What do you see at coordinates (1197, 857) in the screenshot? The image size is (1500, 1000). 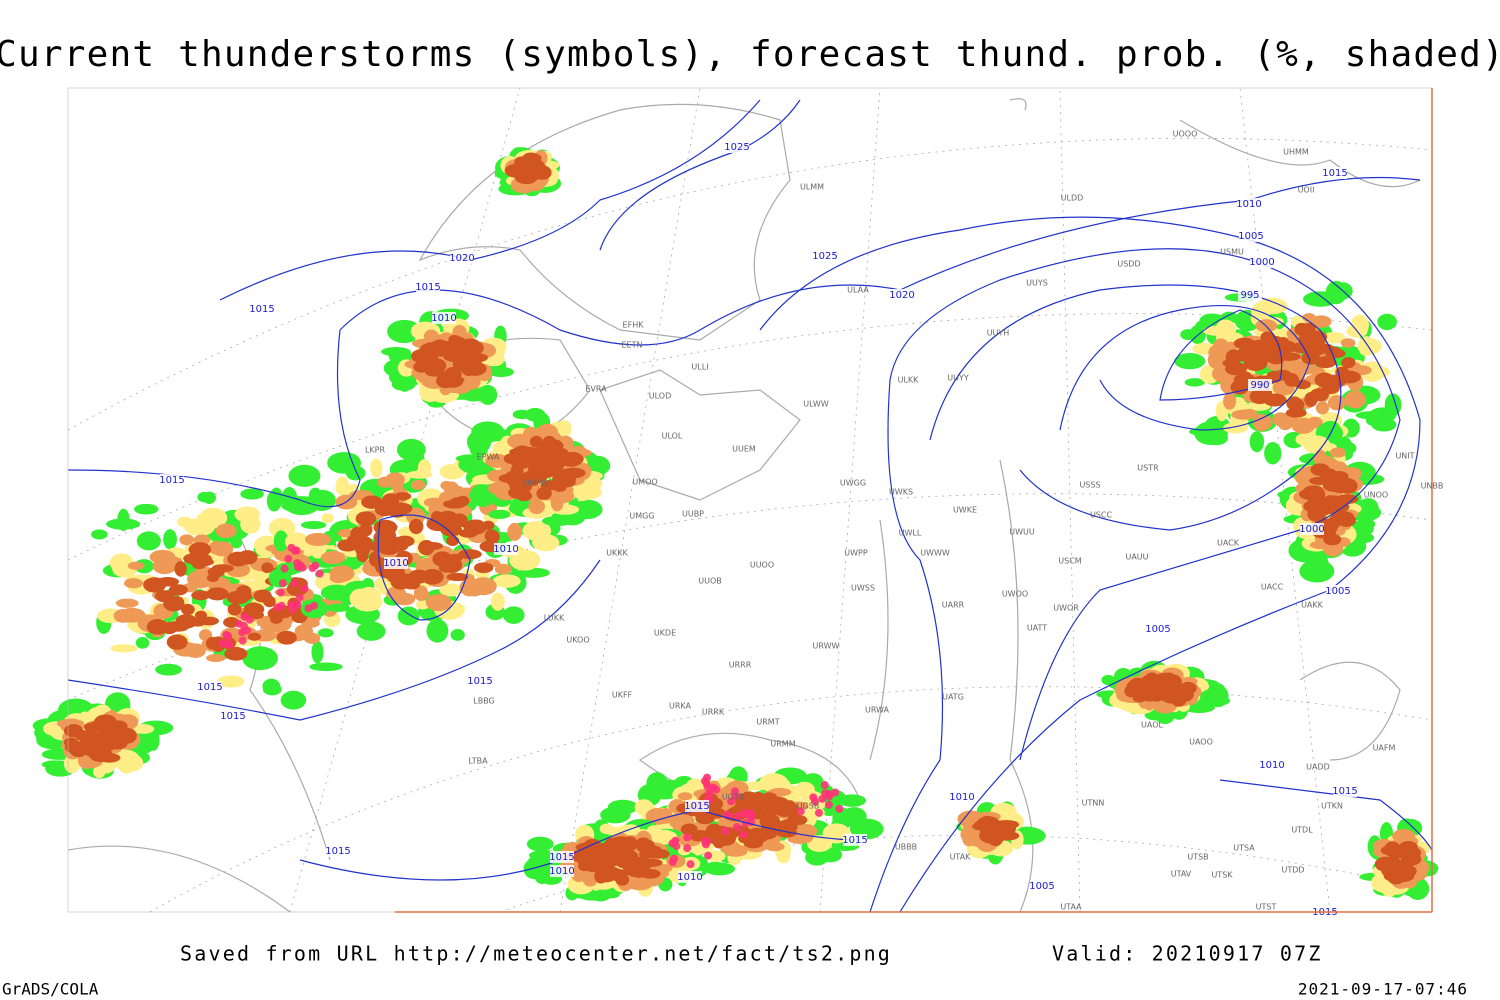 I see `station-label: UTSB` at bounding box center [1197, 857].